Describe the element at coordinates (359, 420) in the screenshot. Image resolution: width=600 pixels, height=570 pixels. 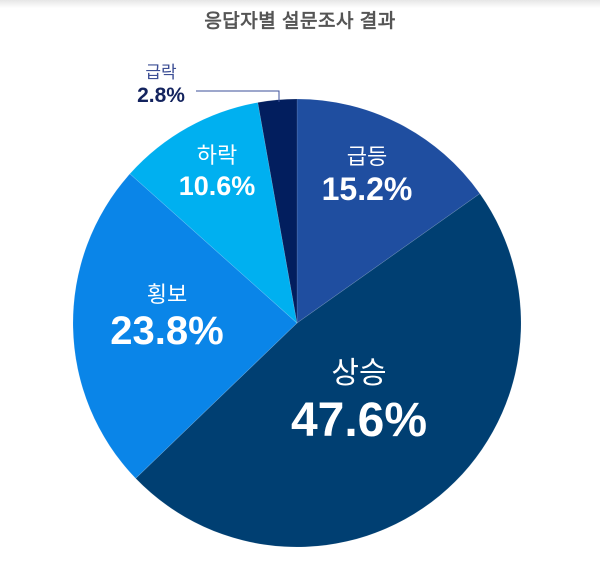
I see `slice-percent: 47.6%` at that location.